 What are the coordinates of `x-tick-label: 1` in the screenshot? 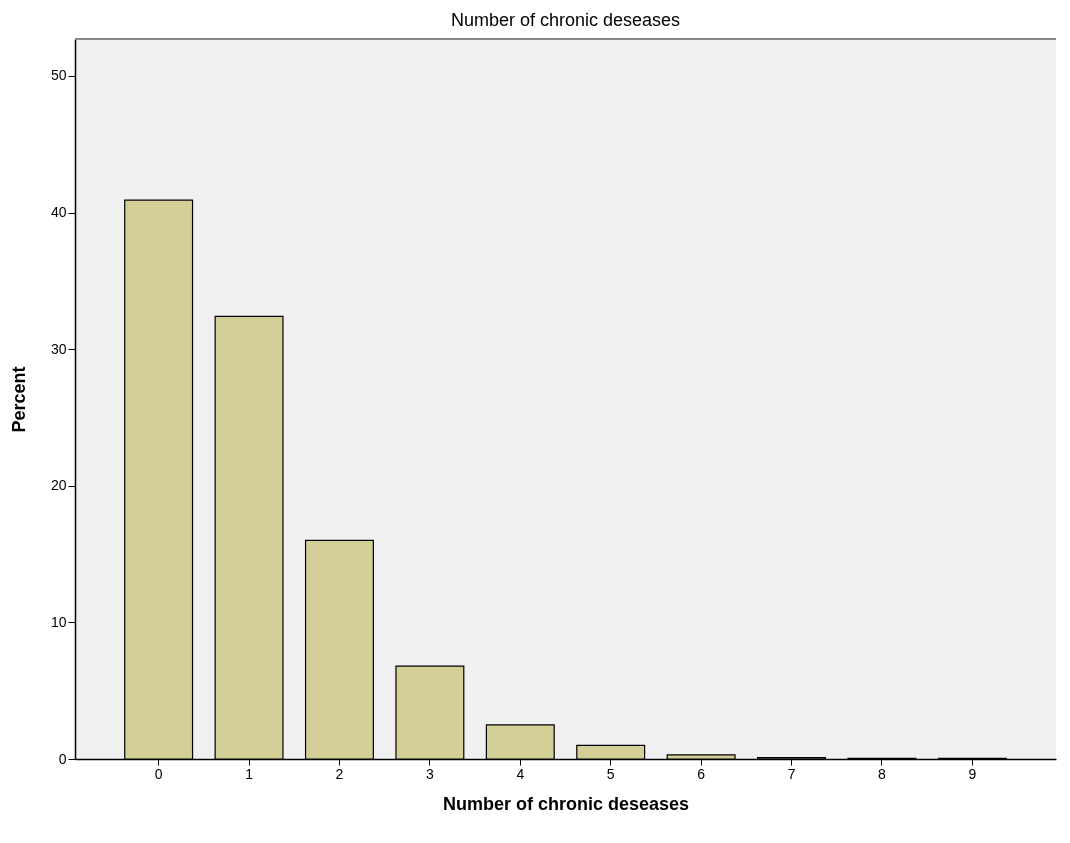 It's located at (249, 773).